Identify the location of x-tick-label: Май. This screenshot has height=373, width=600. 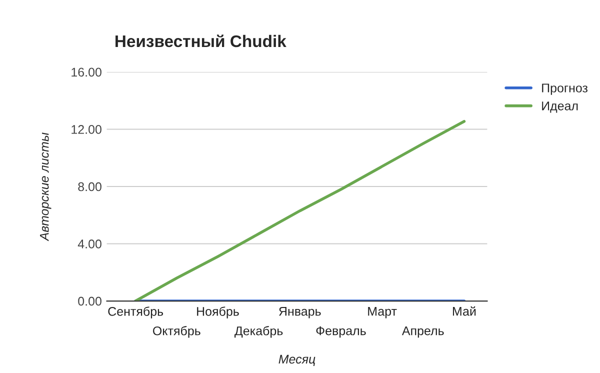
(464, 311).